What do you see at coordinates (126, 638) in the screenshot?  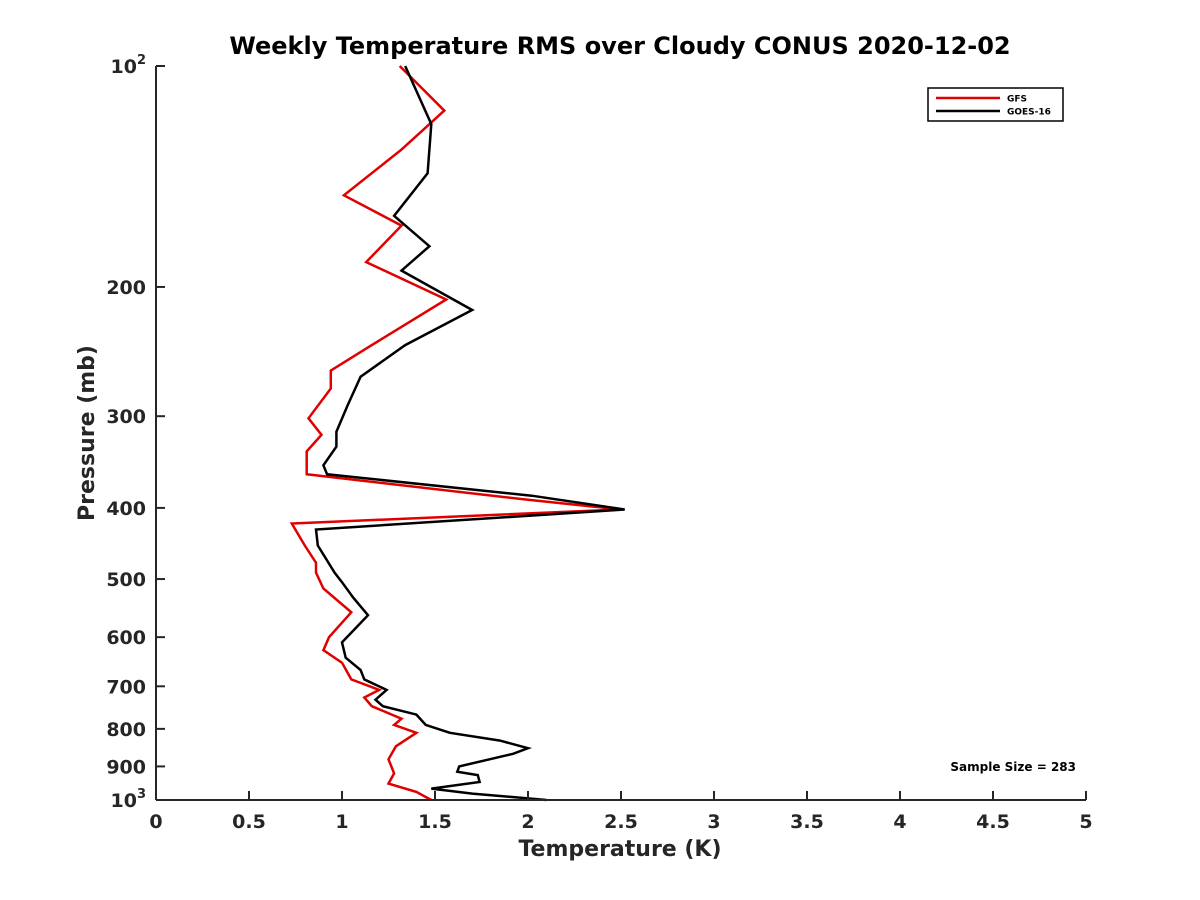 I see `y-tick-label: 600` at bounding box center [126, 638].